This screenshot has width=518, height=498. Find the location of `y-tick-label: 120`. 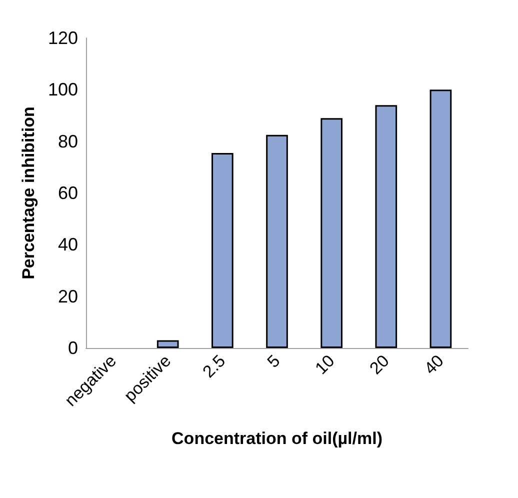

y-tick-label: 120 is located at coordinates (63, 38).